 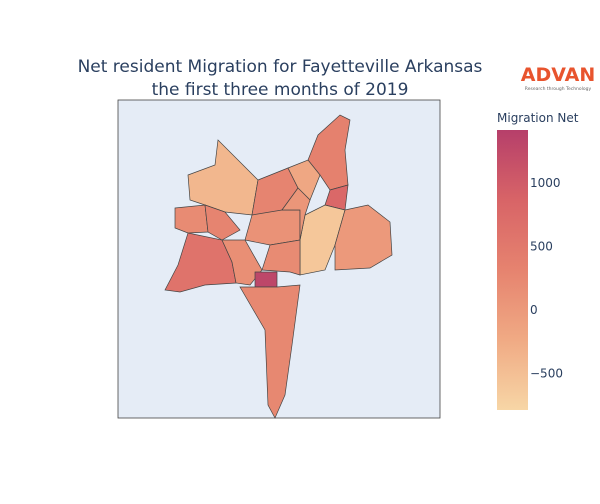 I want to click on colorbar-tick-label: 0, so click(x=534, y=310).